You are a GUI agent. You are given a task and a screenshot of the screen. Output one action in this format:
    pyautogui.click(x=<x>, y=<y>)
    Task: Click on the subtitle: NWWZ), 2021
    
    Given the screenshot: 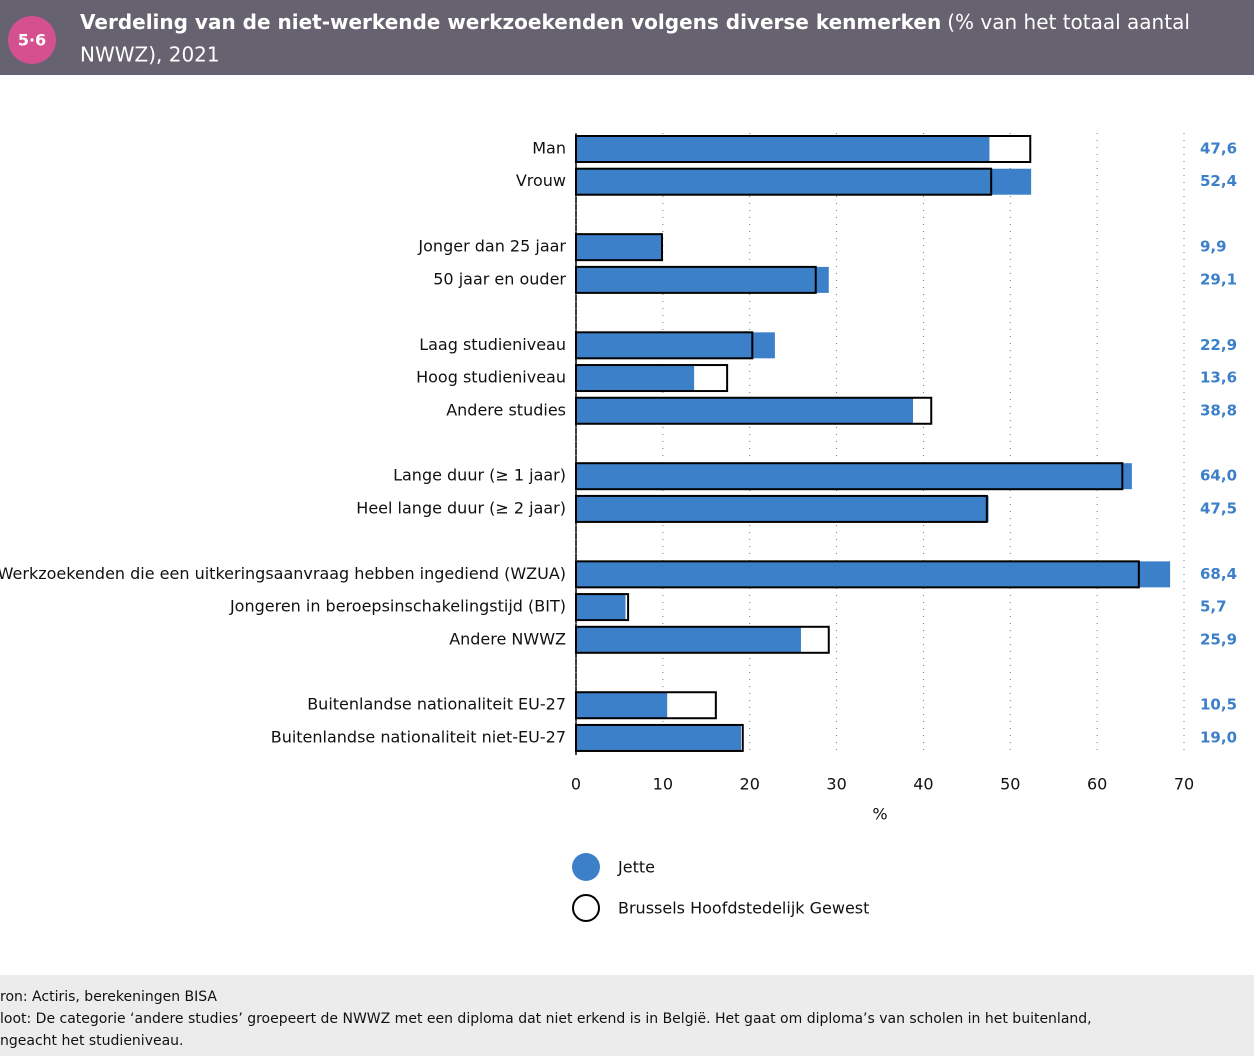 What is the action you would take?
    pyautogui.click(x=150, y=55)
    